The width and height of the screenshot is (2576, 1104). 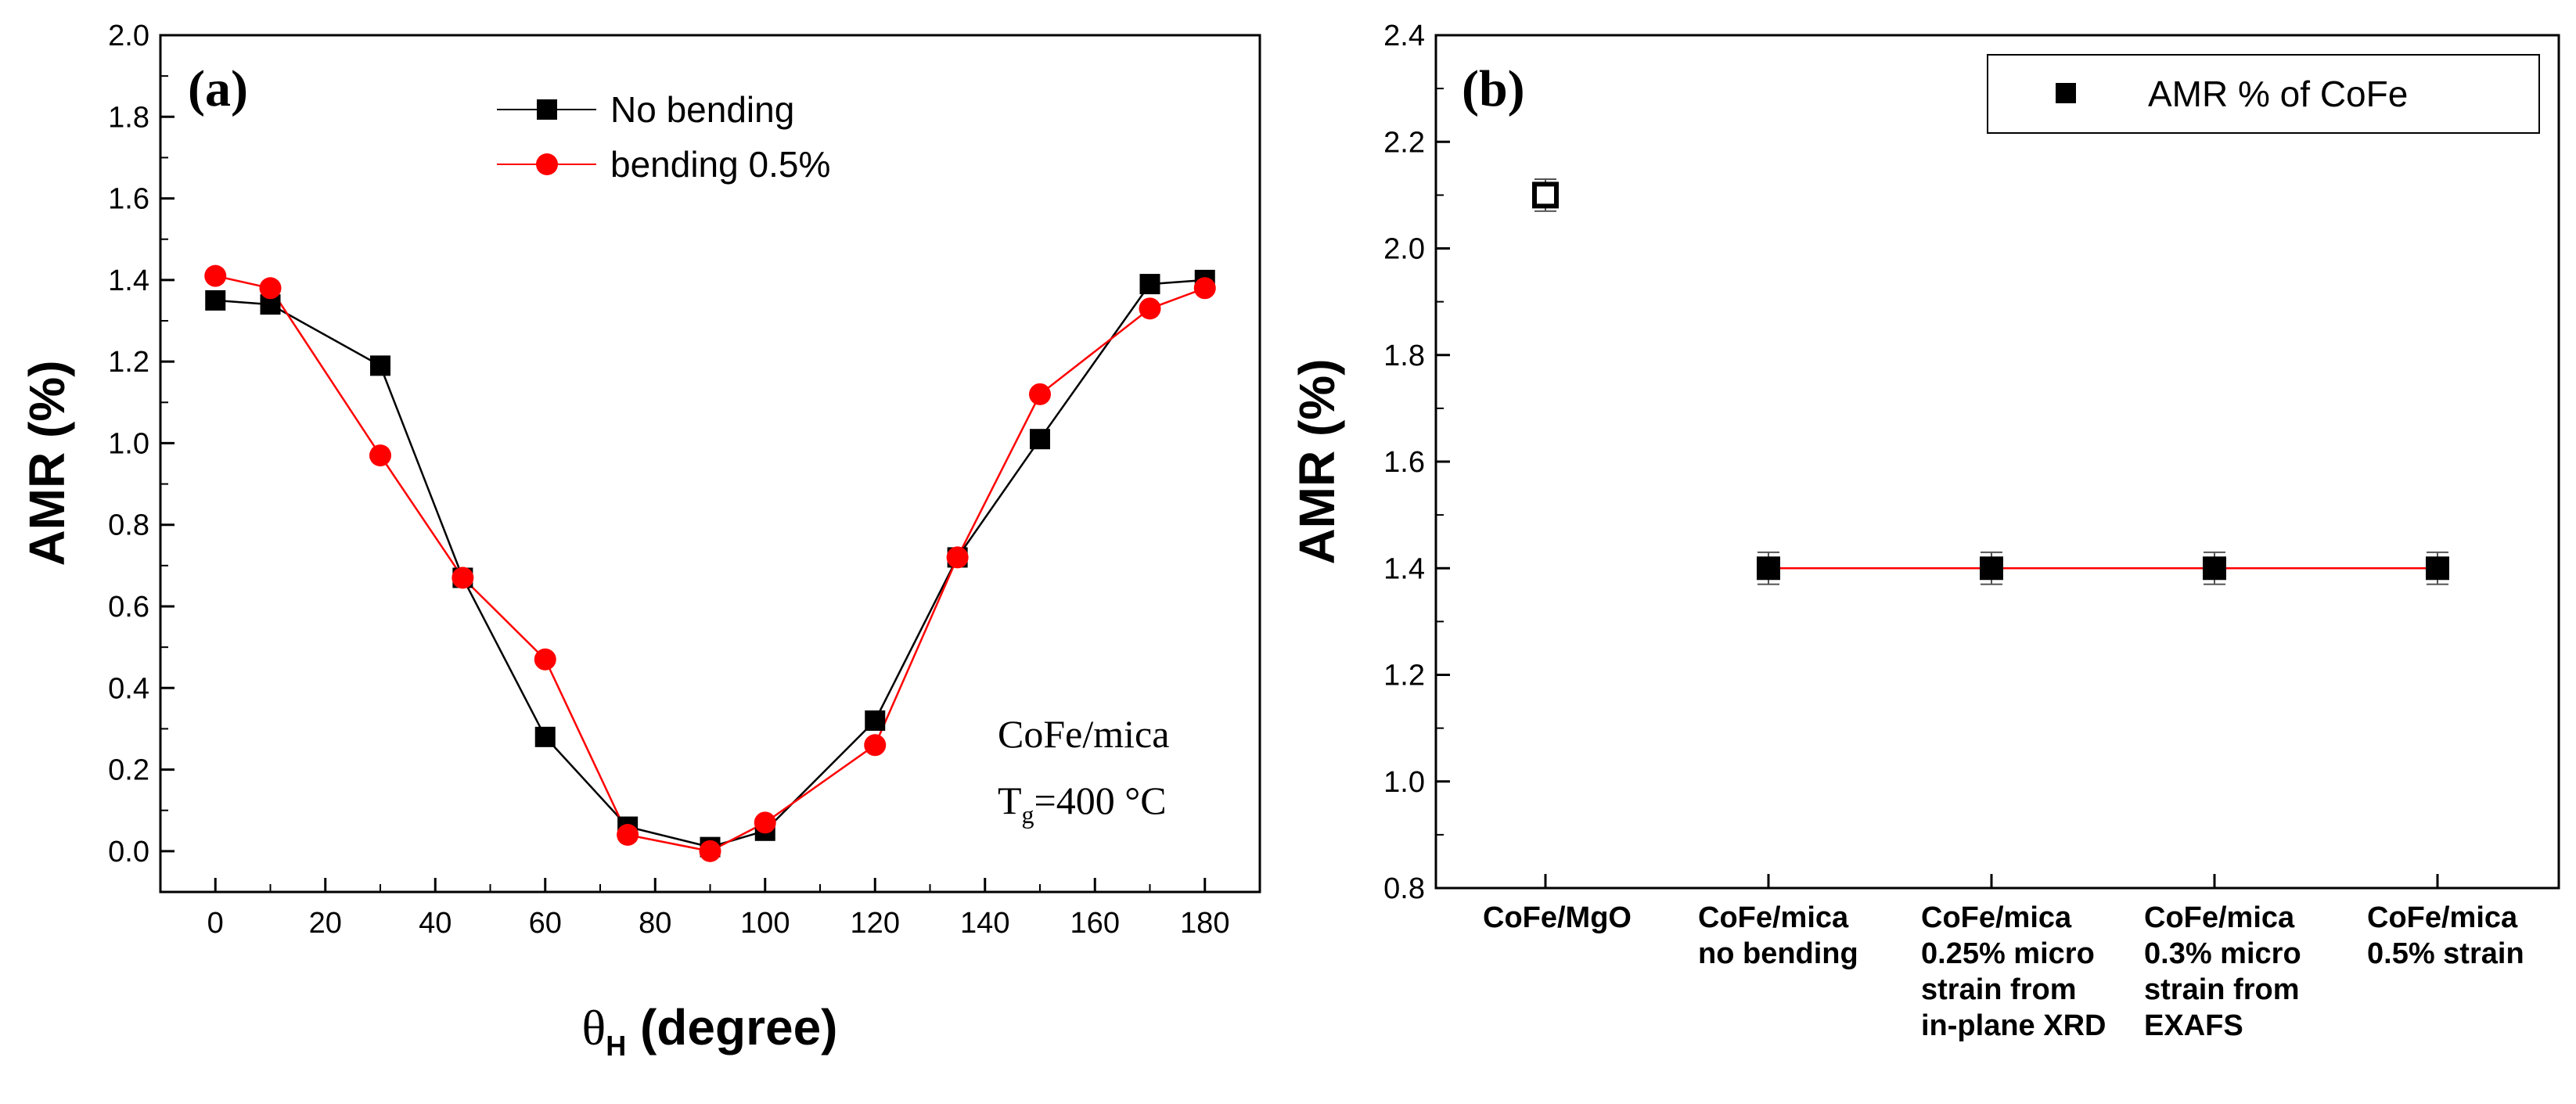 I want to click on x-axis-title-a: θH (degree), so click(x=710, y=1030).